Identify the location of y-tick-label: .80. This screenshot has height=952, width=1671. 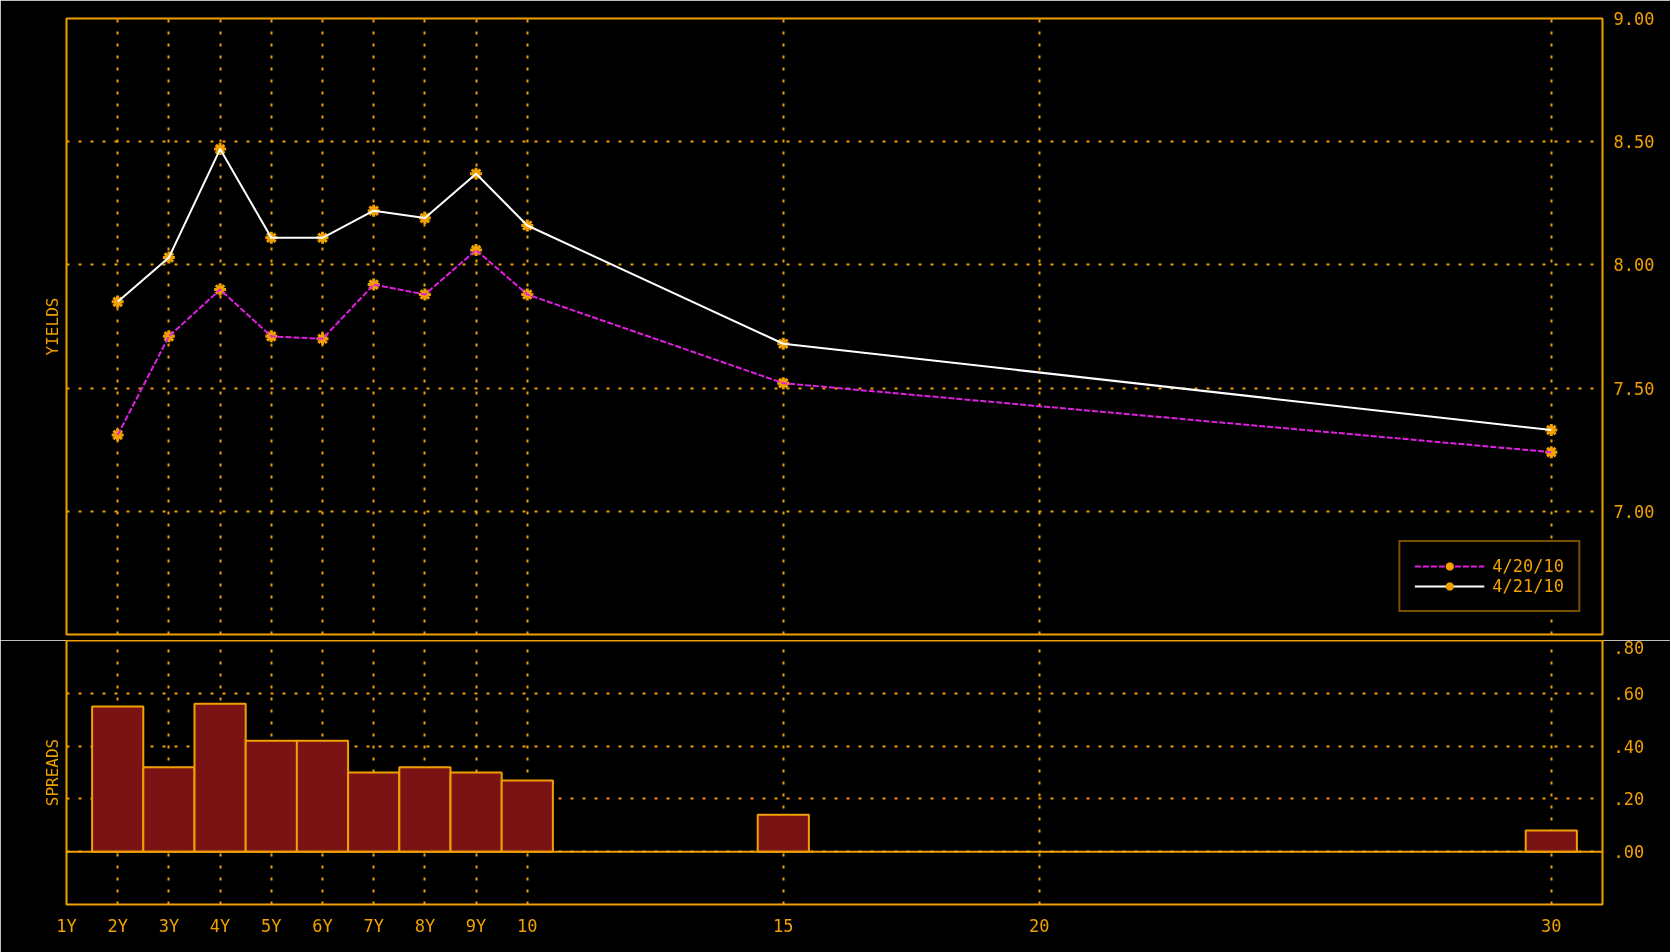
(1629, 647).